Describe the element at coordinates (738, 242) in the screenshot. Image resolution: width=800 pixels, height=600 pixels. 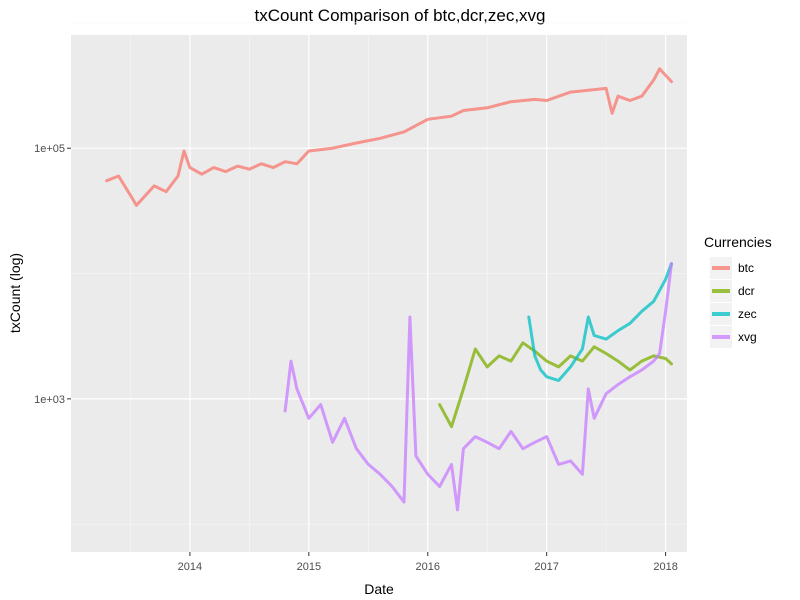
I see `legend-title: Currencies` at that location.